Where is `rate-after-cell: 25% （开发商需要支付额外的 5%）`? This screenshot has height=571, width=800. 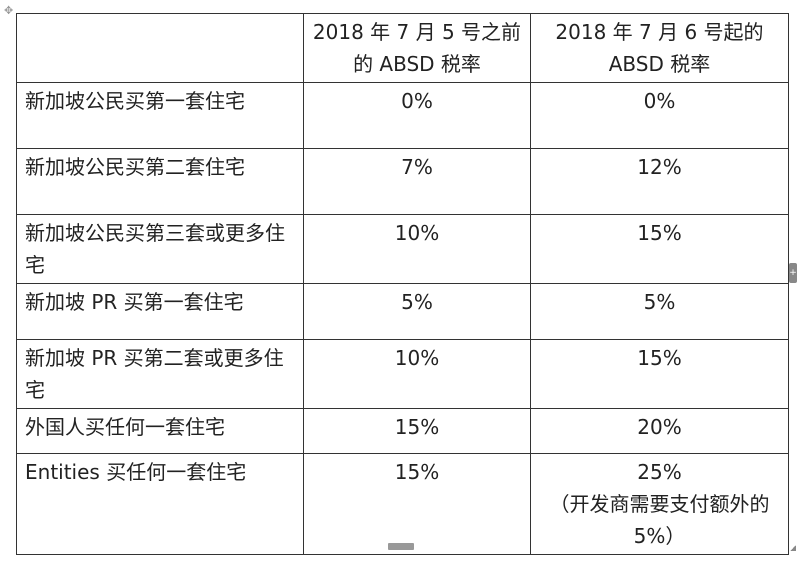
rate-after-cell: 25% （开发商需要支付额外的 5%） is located at coordinates (659, 504).